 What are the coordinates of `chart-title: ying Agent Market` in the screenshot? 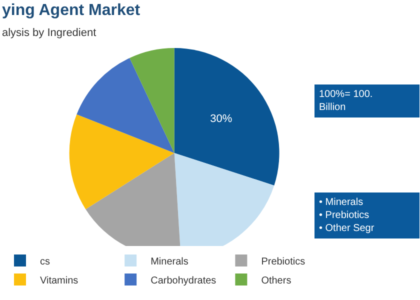 It's located at (71, 10).